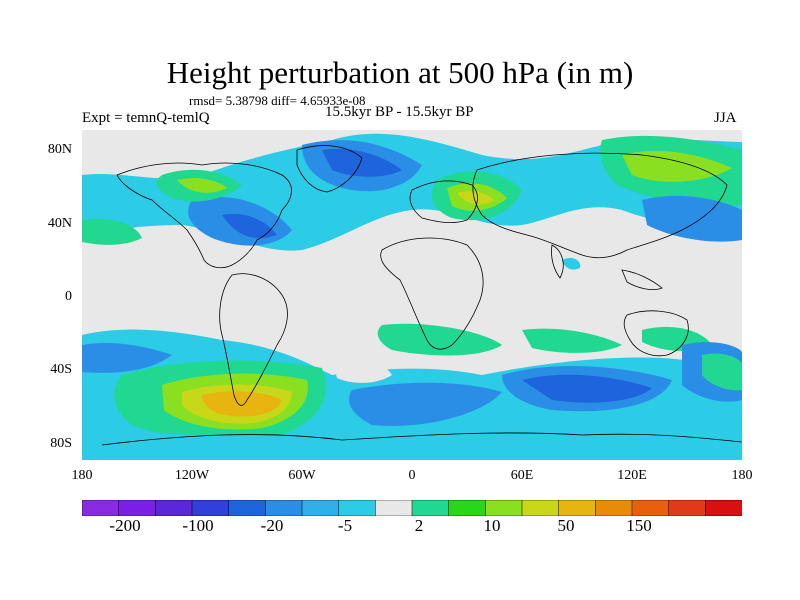 The height and width of the screenshot is (600, 800). What do you see at coordinates (192, 475) in the screenshot?
I see `lon-label-120w: 120W` at bounding box center [192, 475].